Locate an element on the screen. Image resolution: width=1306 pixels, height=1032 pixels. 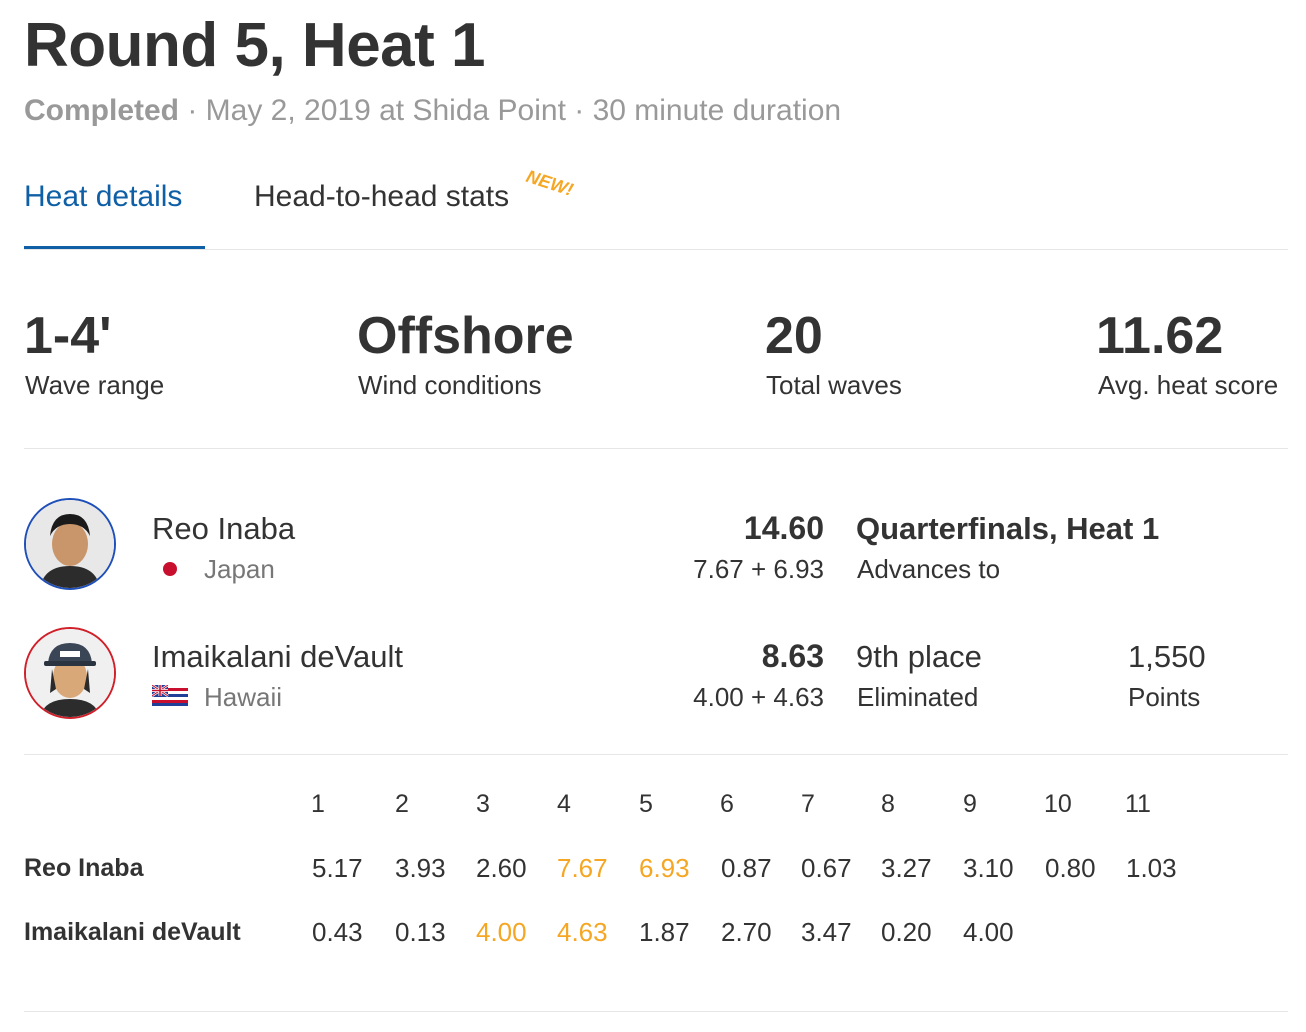
stat-avg-score-label: Avg. heat score is located at coordinates (1188, 385).